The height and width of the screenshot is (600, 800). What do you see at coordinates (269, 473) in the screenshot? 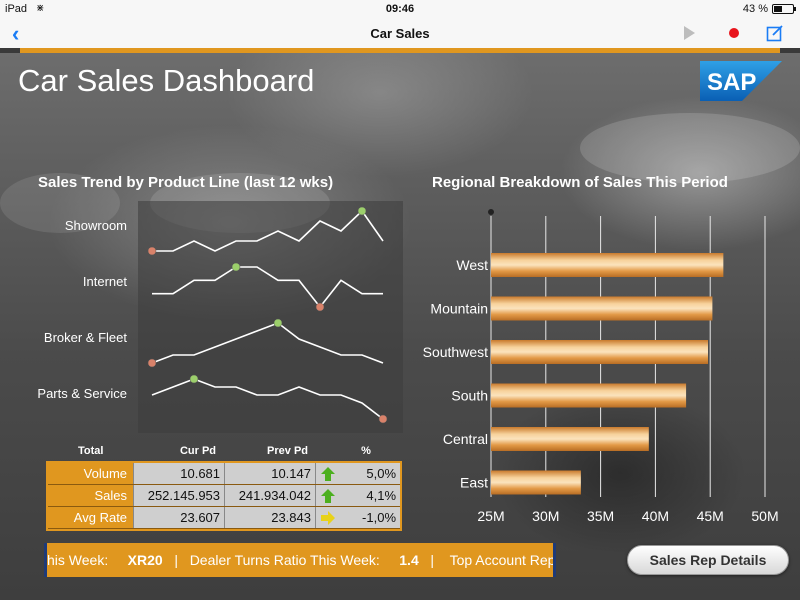
I see `kpi-prev-value: 10.147` at bounding box center [269, 473].